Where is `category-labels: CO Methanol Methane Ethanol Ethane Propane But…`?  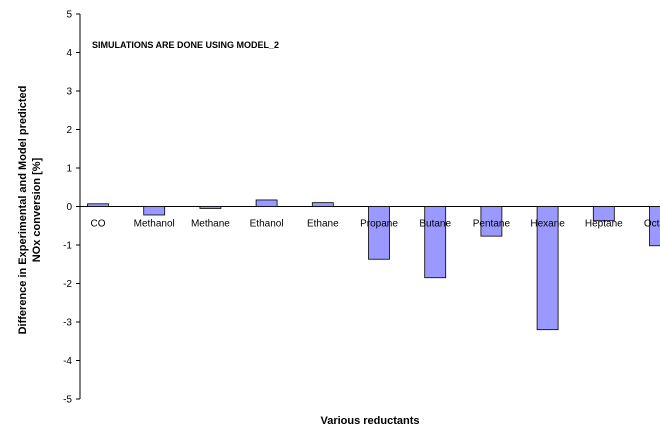
category-labels: CO Methanol Methane Ethanol Ethane Propane But… is located at coordinates (375, 224).